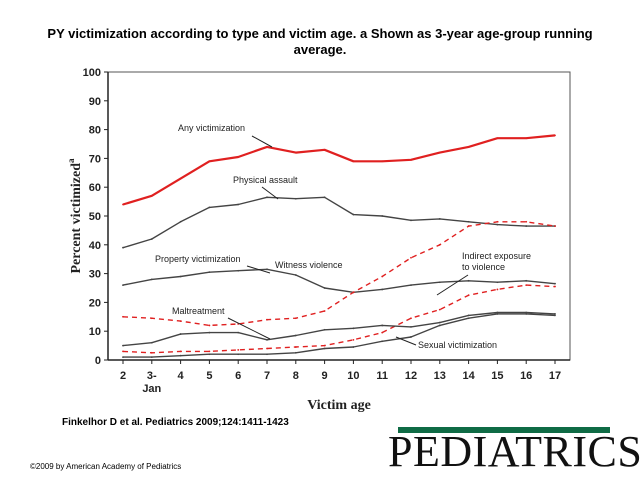 The width and height of the screenshot is (640, 480). Describe the element at coordinates (267, 376) in the screenshot. I see `x-tick-label: 7` at that location.